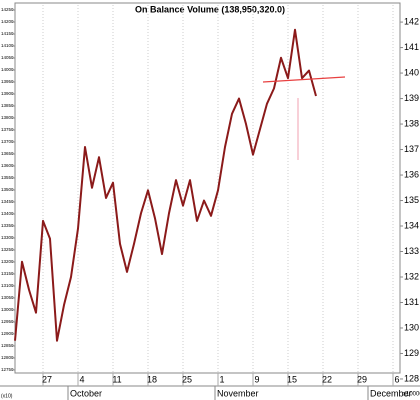  Describe the element at coordinates (116, 379) in the screenshot. I see `x-tick-label: 11` at that location.